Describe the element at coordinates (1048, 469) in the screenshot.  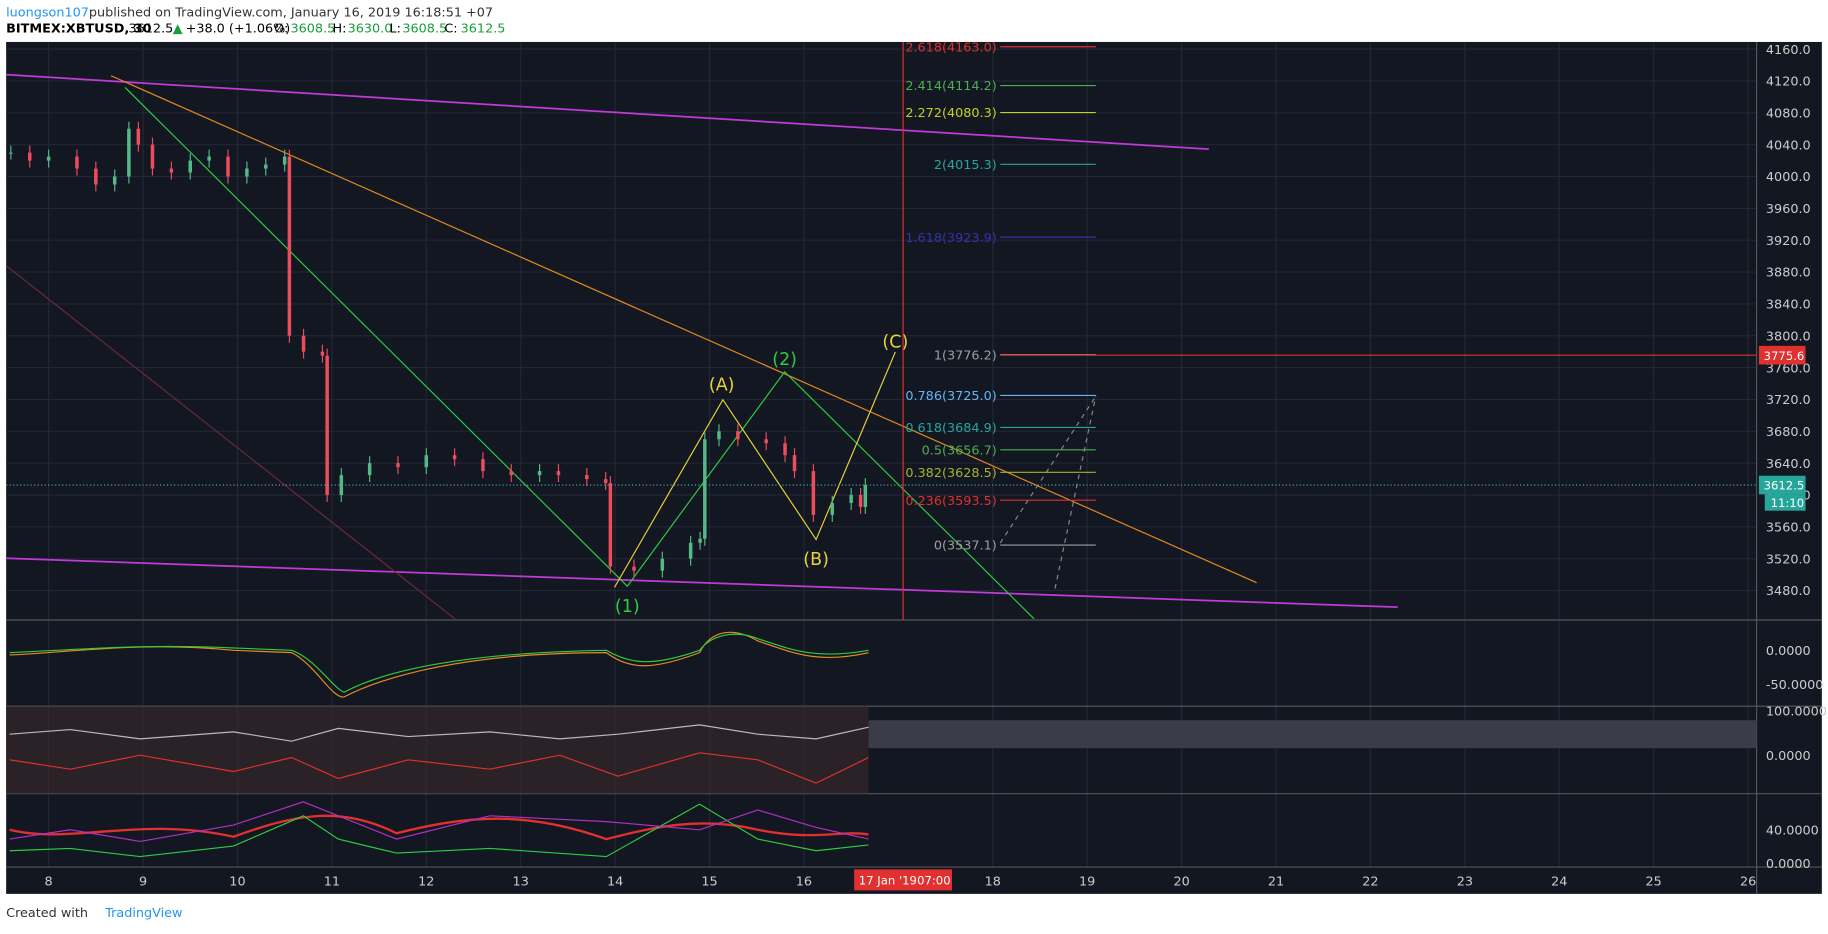
I see `projection` at that location.